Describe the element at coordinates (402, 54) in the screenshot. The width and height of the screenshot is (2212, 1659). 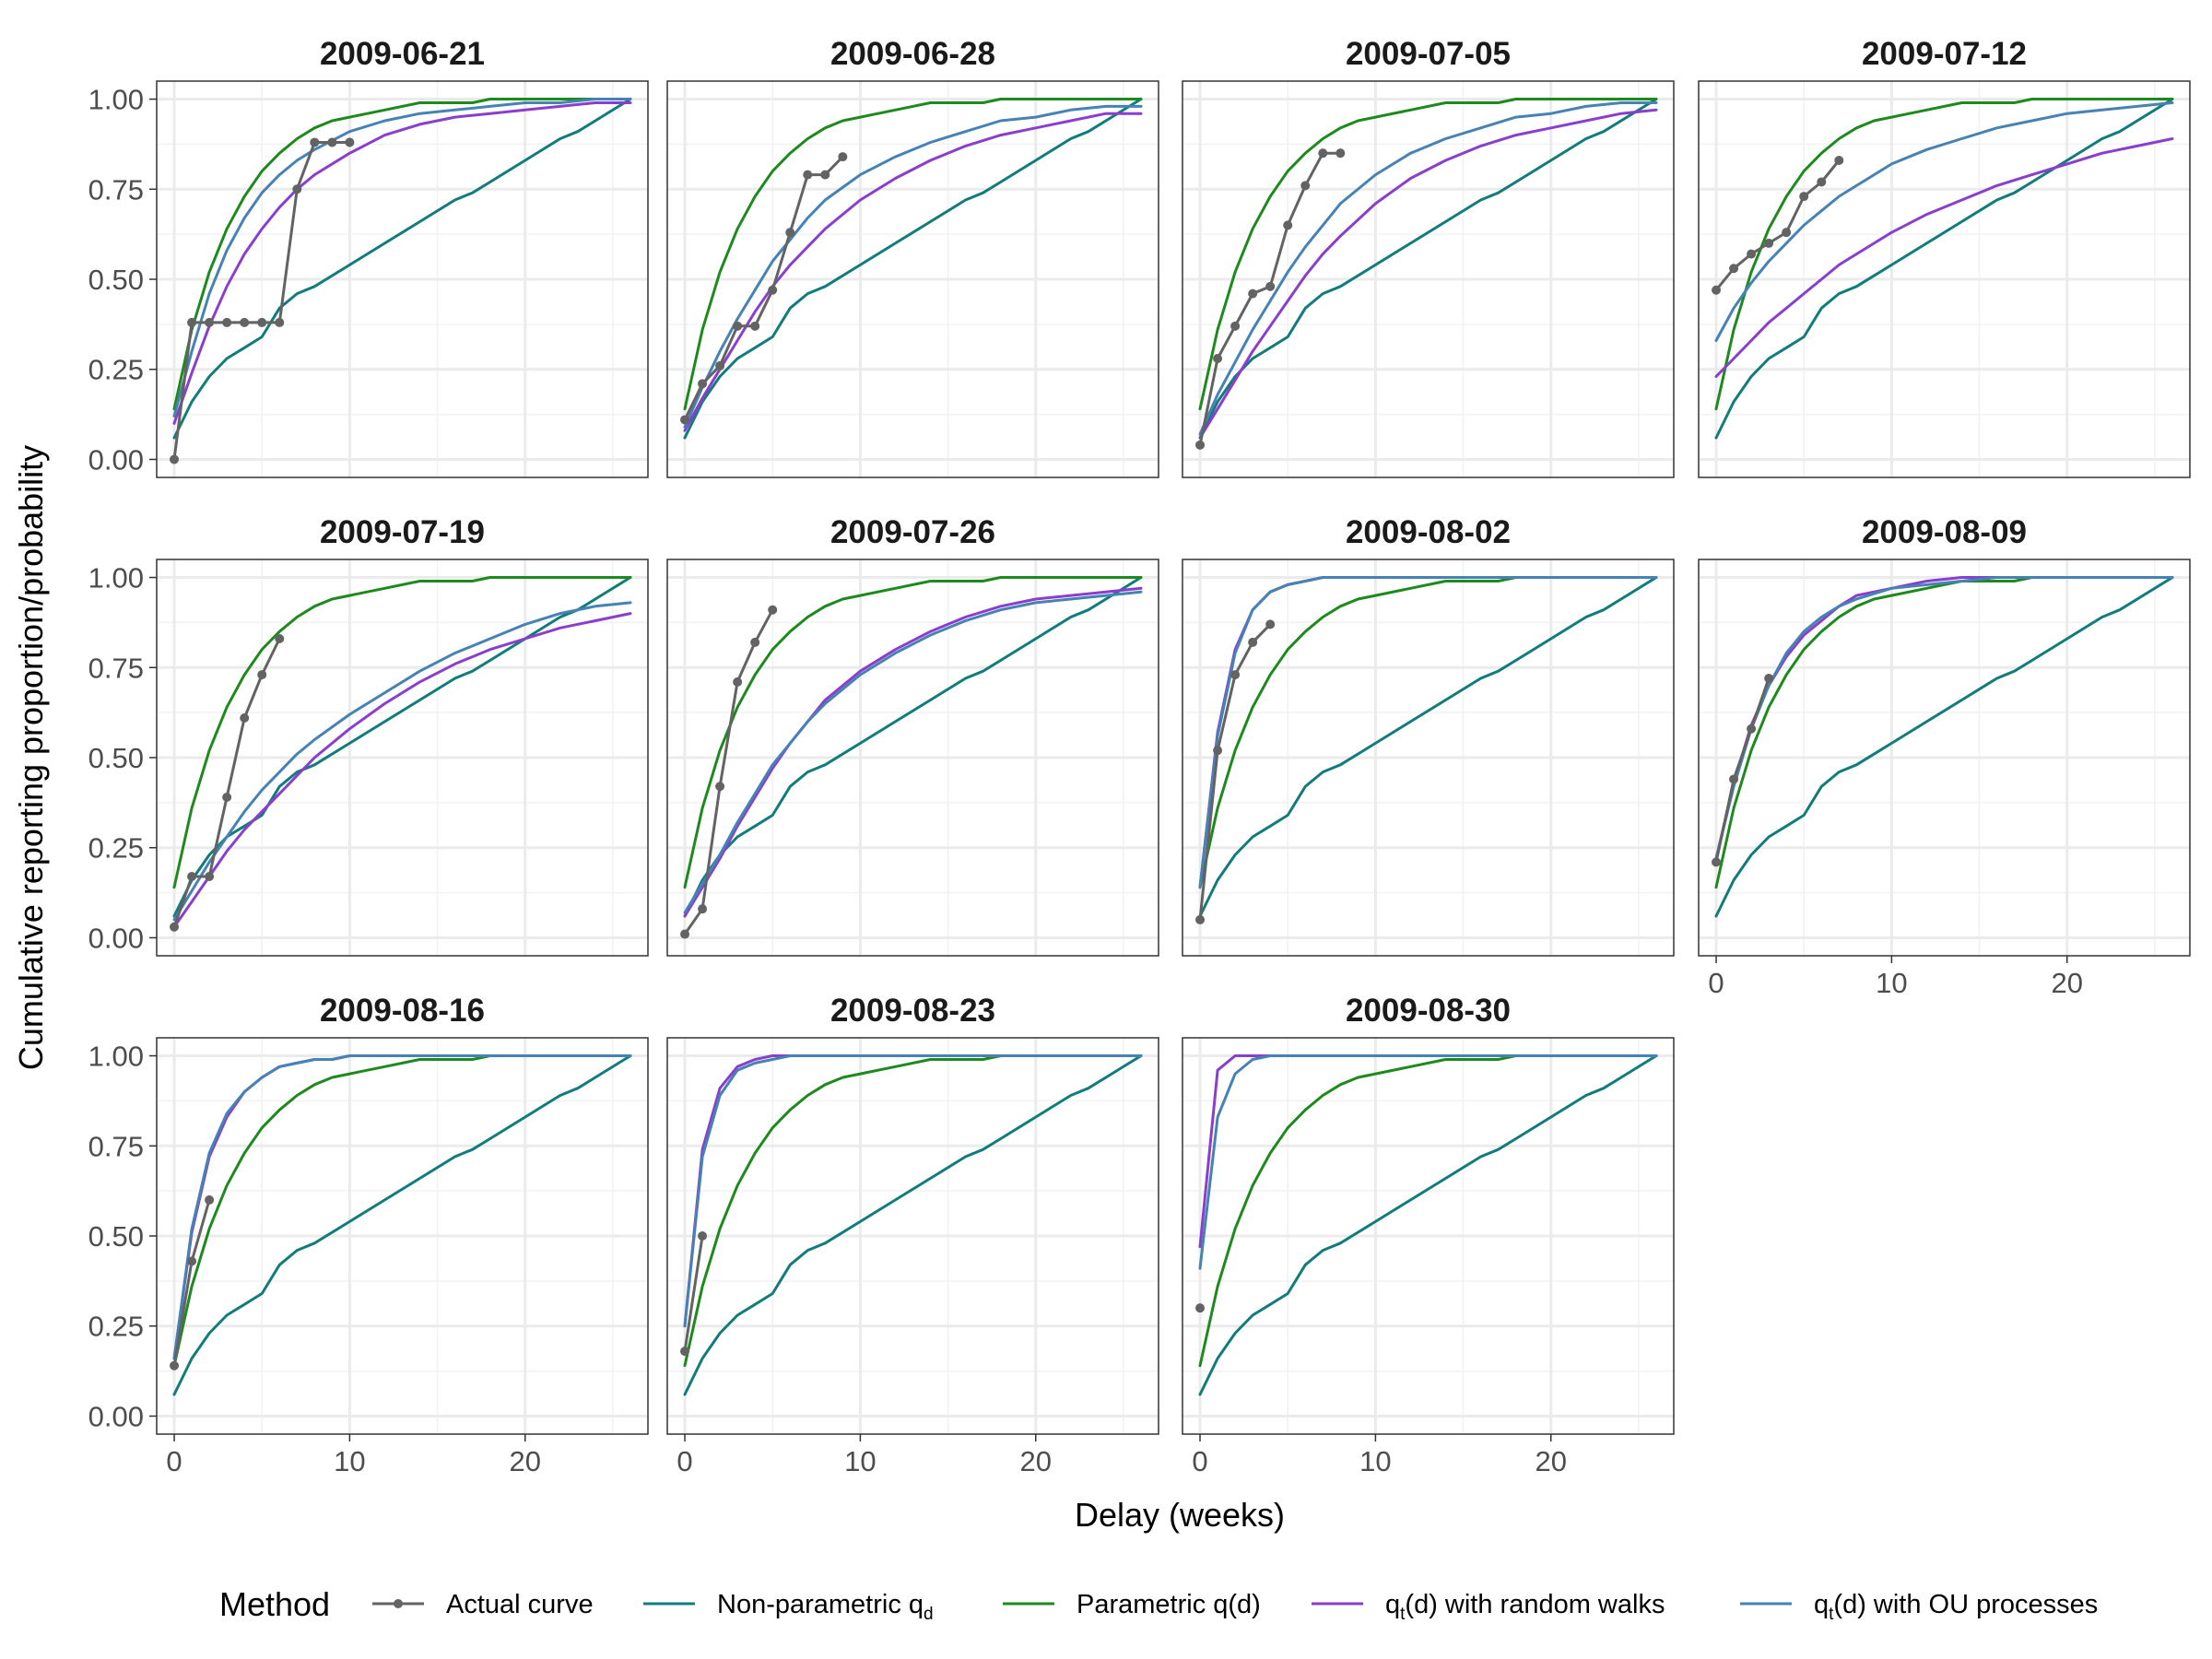
I see `panel-title: 2009-06-21` at that location.